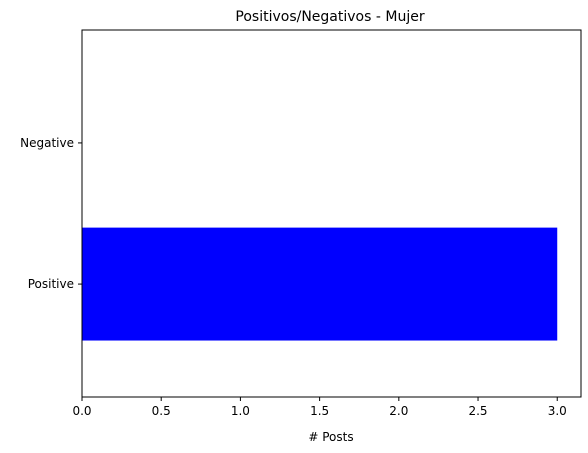  What do you see at coordinates (51, 284) in the screenshot?
I see `y-tick-label: Positive` at bounding box center [51, 284].